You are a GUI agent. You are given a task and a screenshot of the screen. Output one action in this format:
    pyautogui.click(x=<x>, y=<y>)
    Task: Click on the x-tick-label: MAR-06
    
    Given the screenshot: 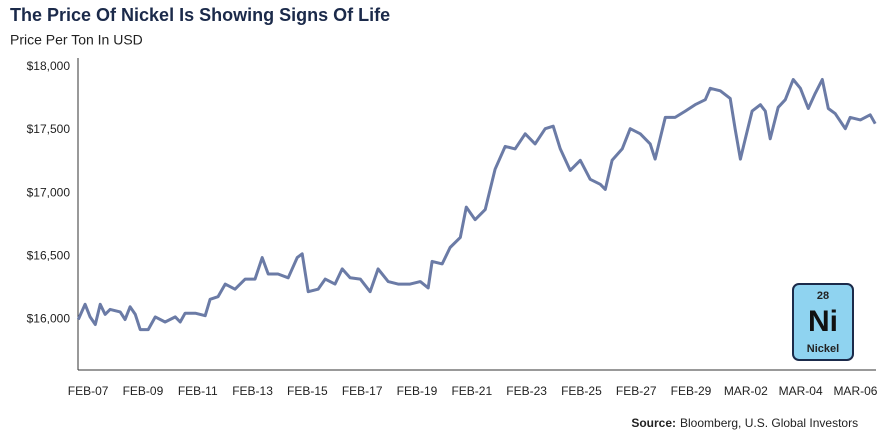 What is the action you would take?
    pyautogui.click(x=855, y=391)
    